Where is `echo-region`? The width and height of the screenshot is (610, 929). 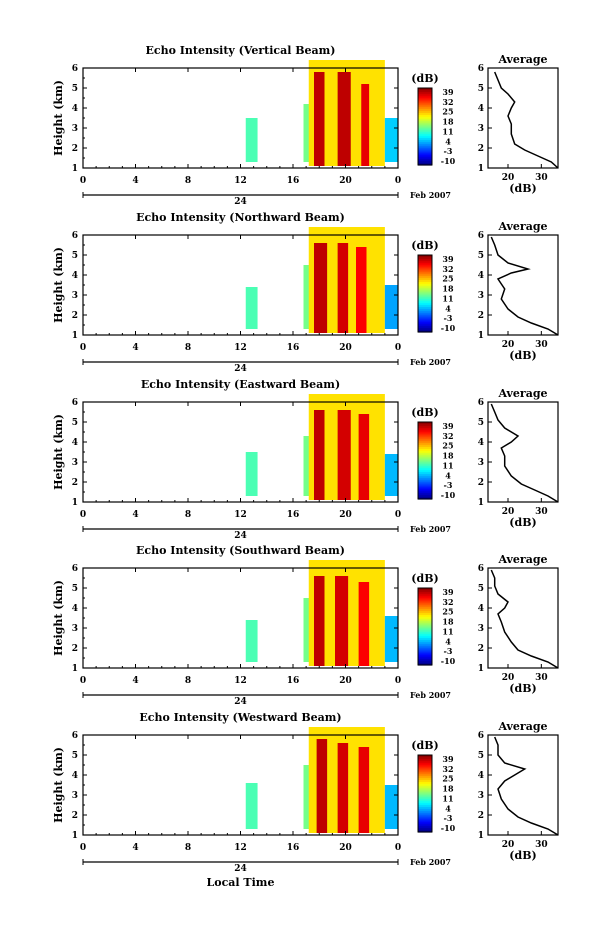 echo-region is located at coordinates (251, 474).